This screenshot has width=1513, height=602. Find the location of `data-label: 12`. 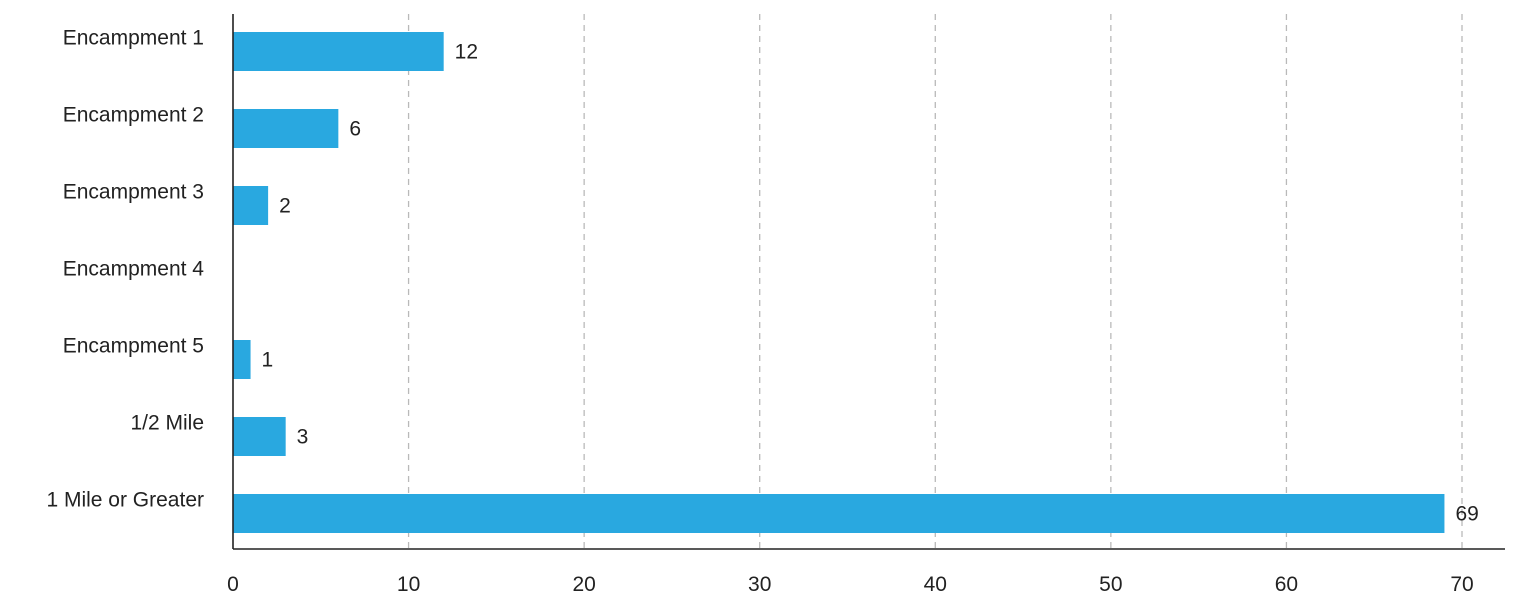

data-label: 12 is located at coordinates (466, 52).